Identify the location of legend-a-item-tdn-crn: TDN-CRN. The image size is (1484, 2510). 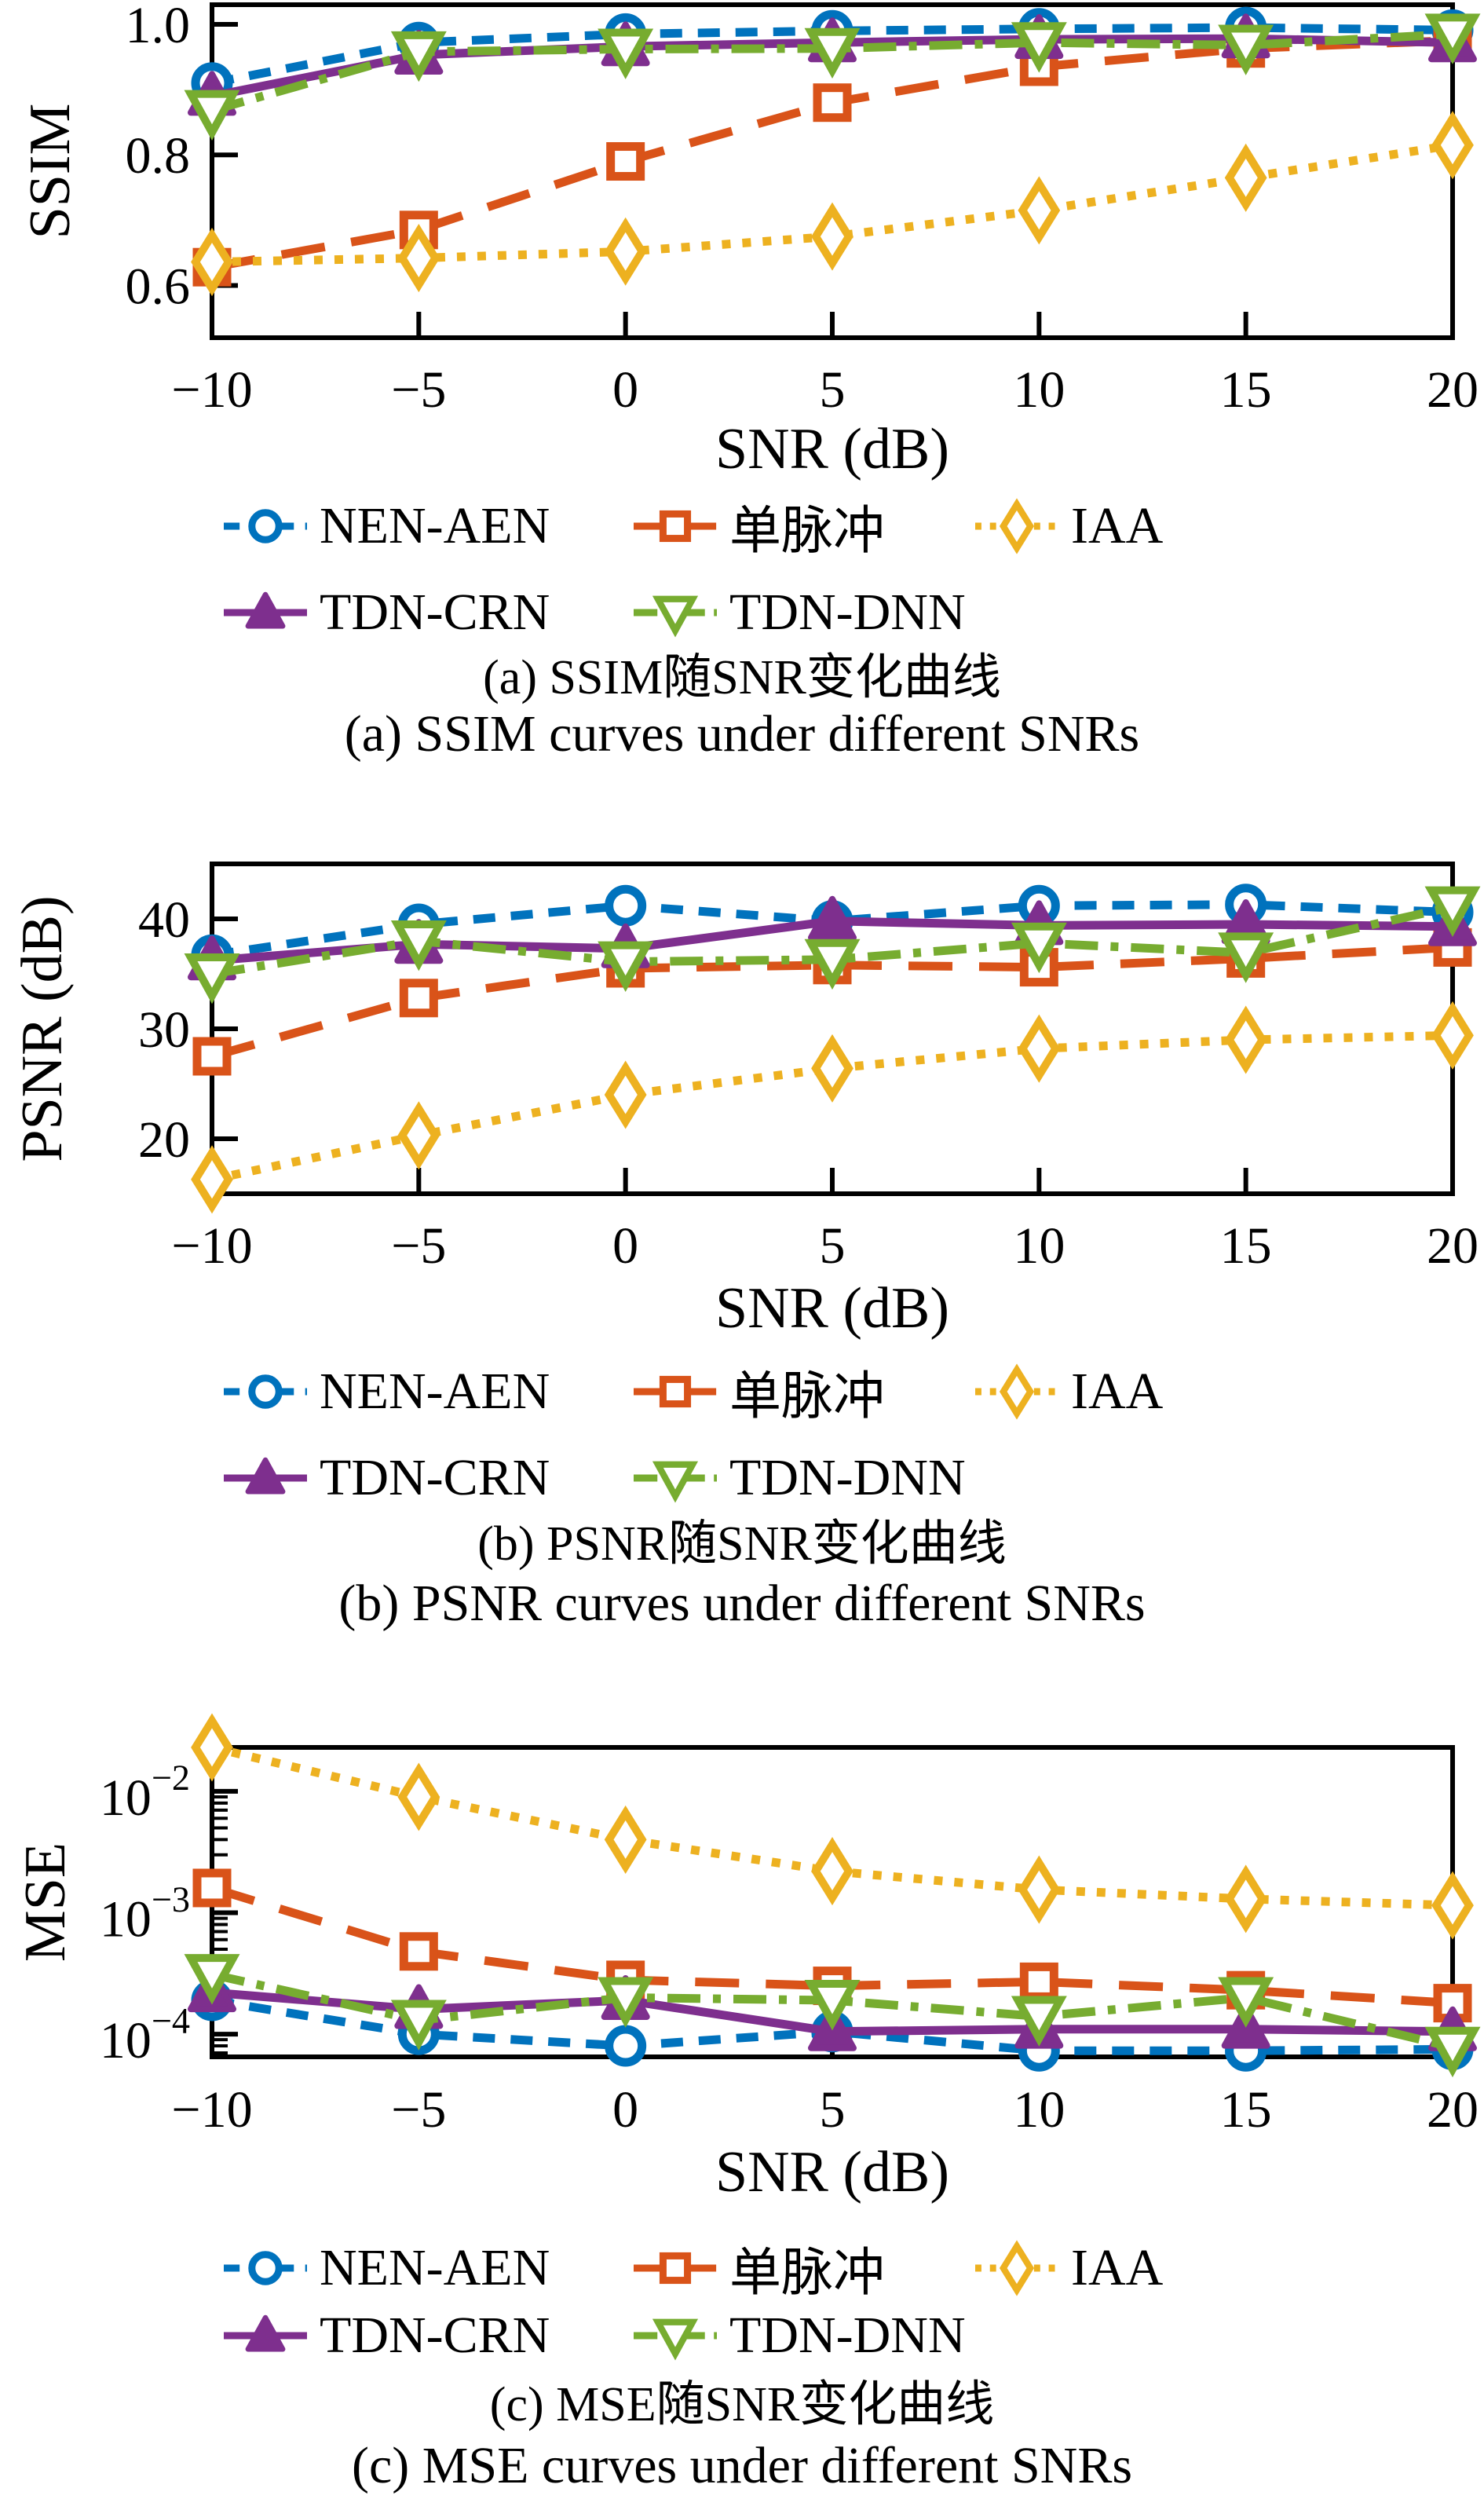
(386, 613).